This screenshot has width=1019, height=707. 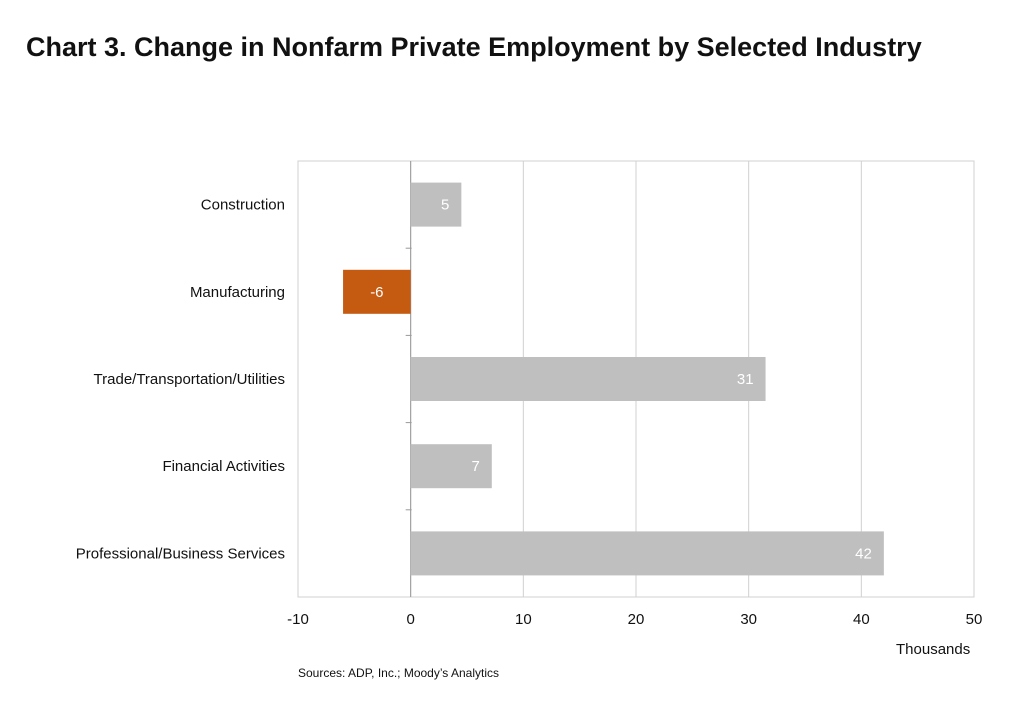 I want to click on category-label-4: Professional/Business Services, so click(x=180, y=553).